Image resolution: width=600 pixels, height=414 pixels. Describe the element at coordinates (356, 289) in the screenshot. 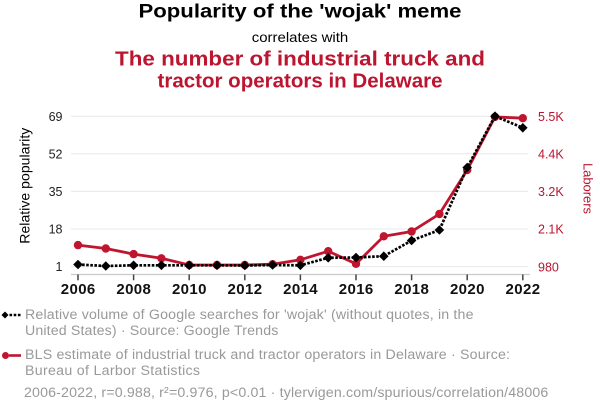

I see `svg-text: 2016` at that location.